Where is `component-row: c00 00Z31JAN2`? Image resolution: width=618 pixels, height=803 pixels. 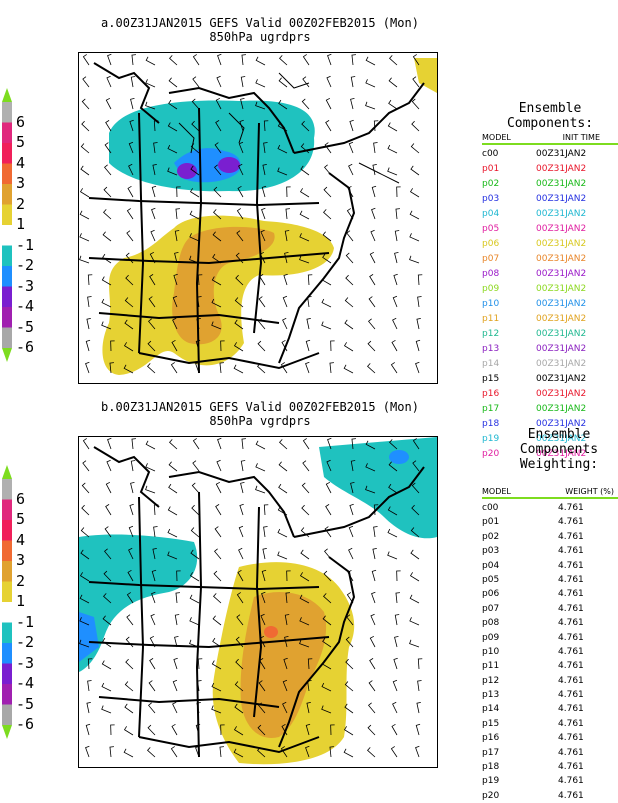
component-row: c00 00Z31JAN2 is located at coordinates (550, 154).